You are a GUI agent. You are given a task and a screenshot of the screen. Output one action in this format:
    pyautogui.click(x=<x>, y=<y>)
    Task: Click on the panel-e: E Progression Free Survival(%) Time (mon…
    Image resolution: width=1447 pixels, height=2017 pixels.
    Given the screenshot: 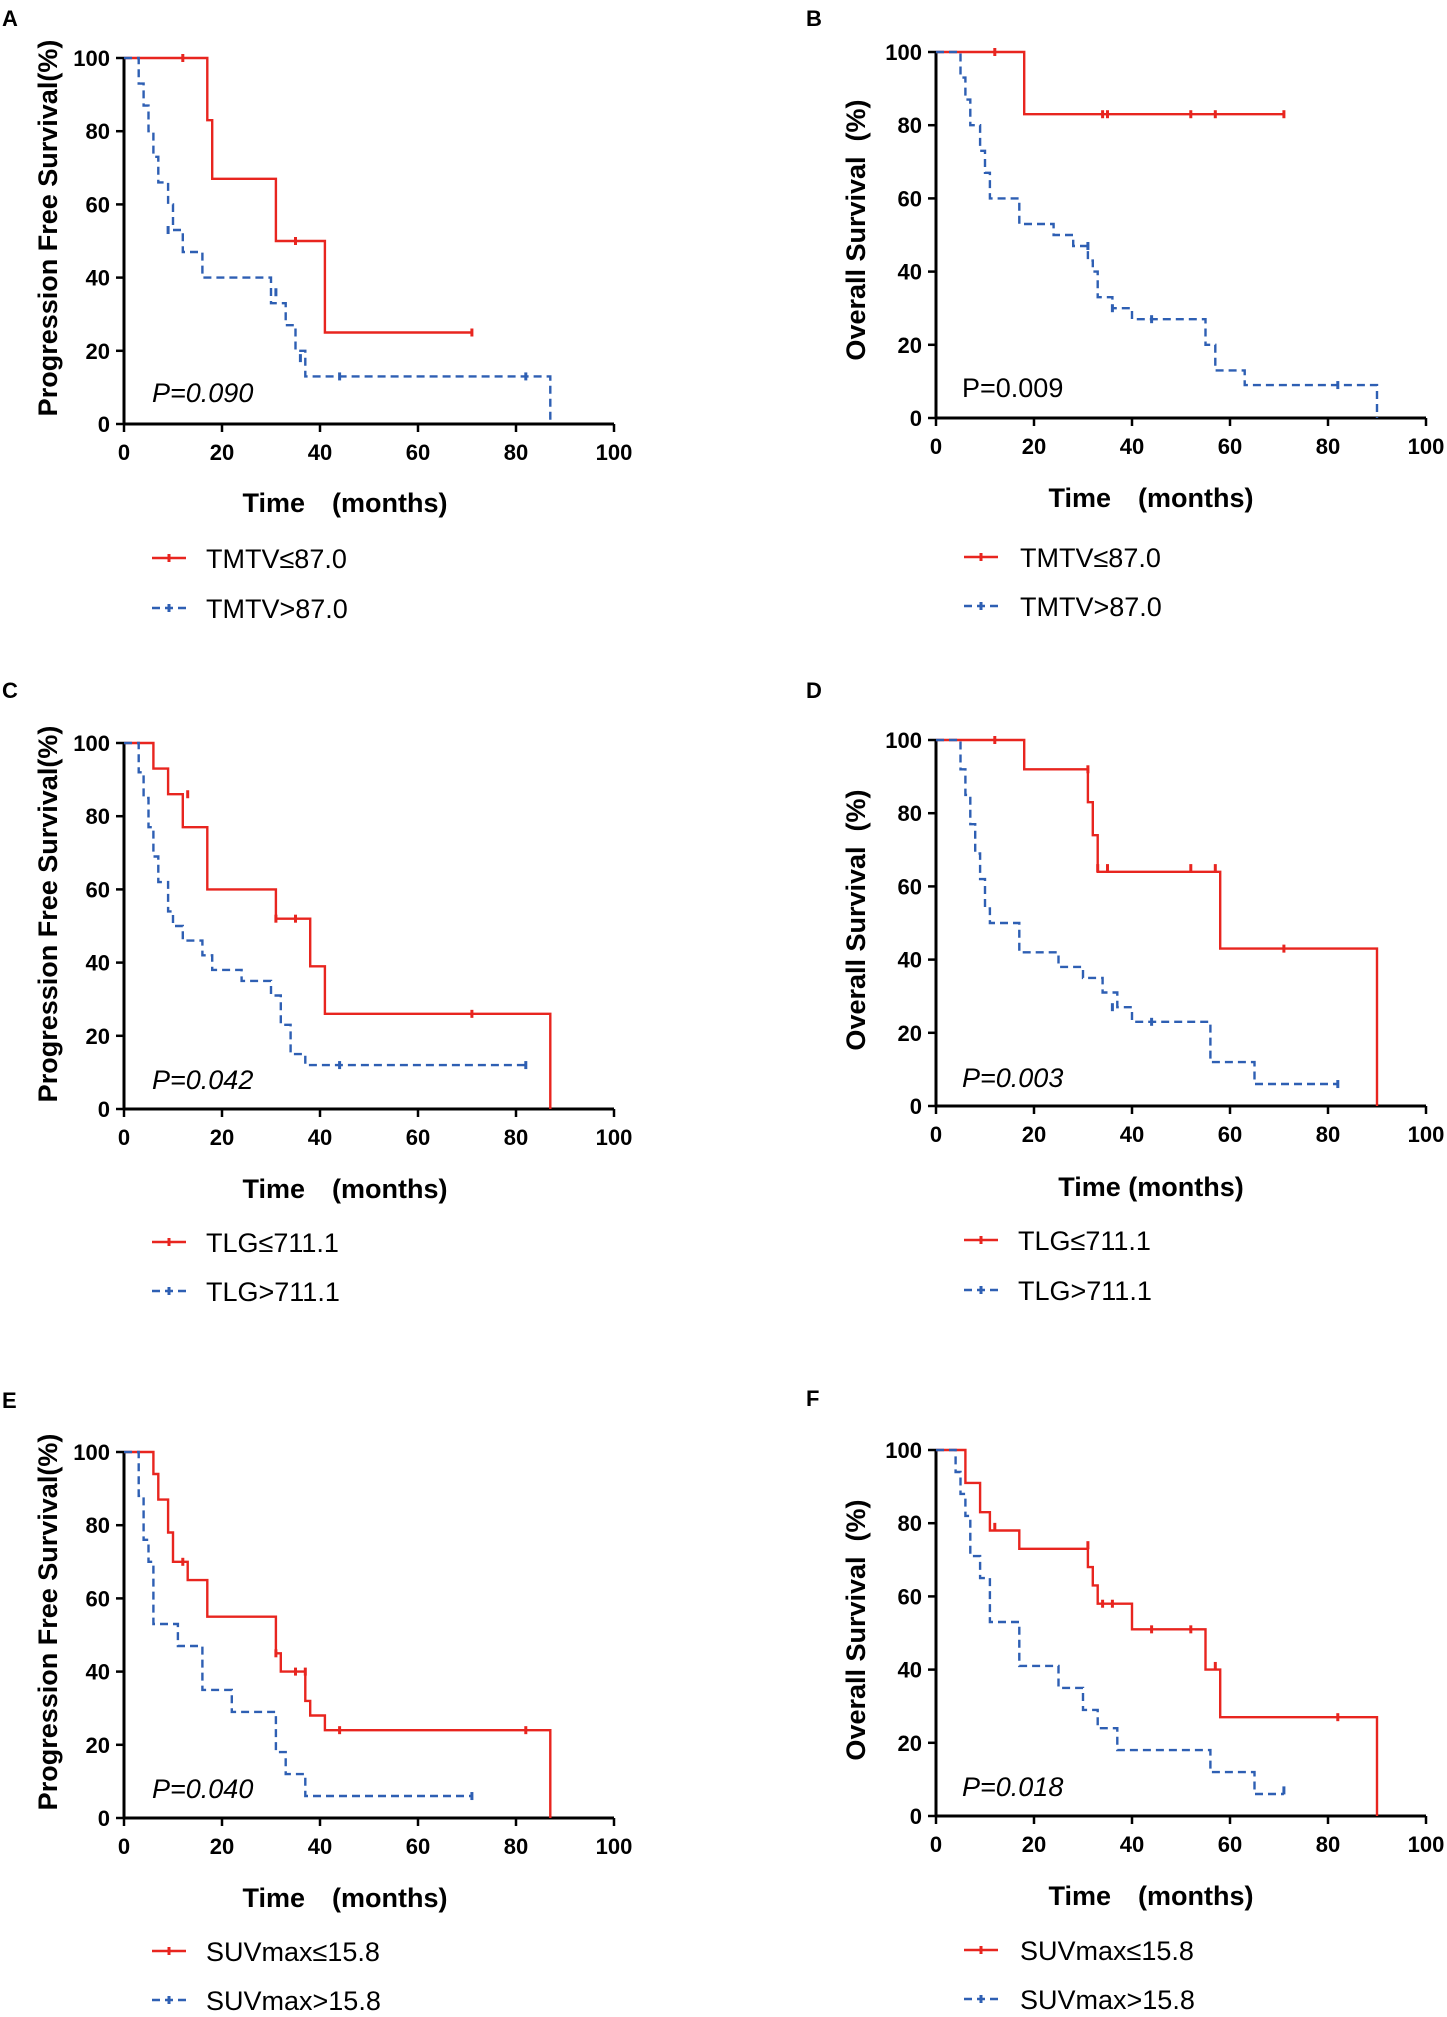 What is the action you would take?
    pyautogui.click(x=317, y=1702)
    